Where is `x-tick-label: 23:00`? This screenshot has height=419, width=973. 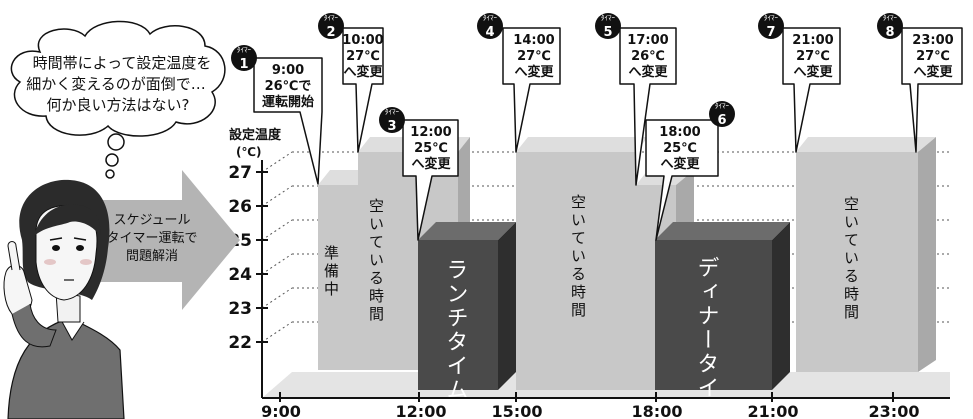
x-tick-label: 23:00 is located at coordinates (894, 410).